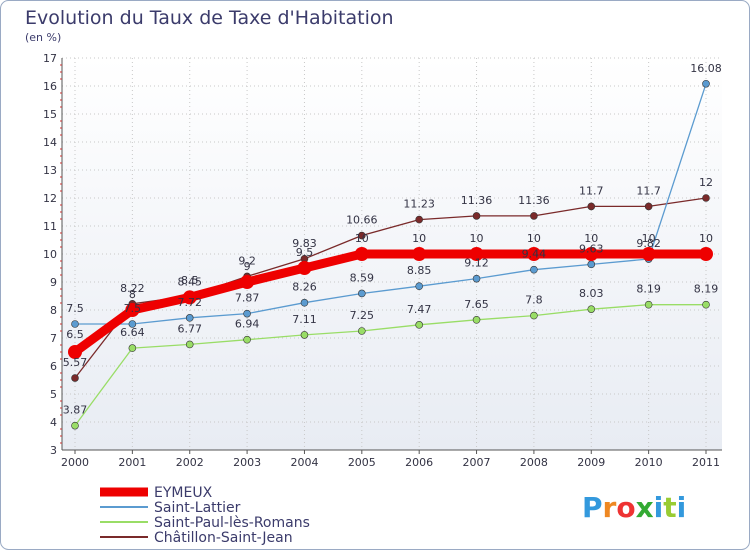 The image size is (750, 554). What do you see at coordinates (75, 462) in the screenshot?
I see `x-tick-label: 2000` at bounding box center [75, 462].